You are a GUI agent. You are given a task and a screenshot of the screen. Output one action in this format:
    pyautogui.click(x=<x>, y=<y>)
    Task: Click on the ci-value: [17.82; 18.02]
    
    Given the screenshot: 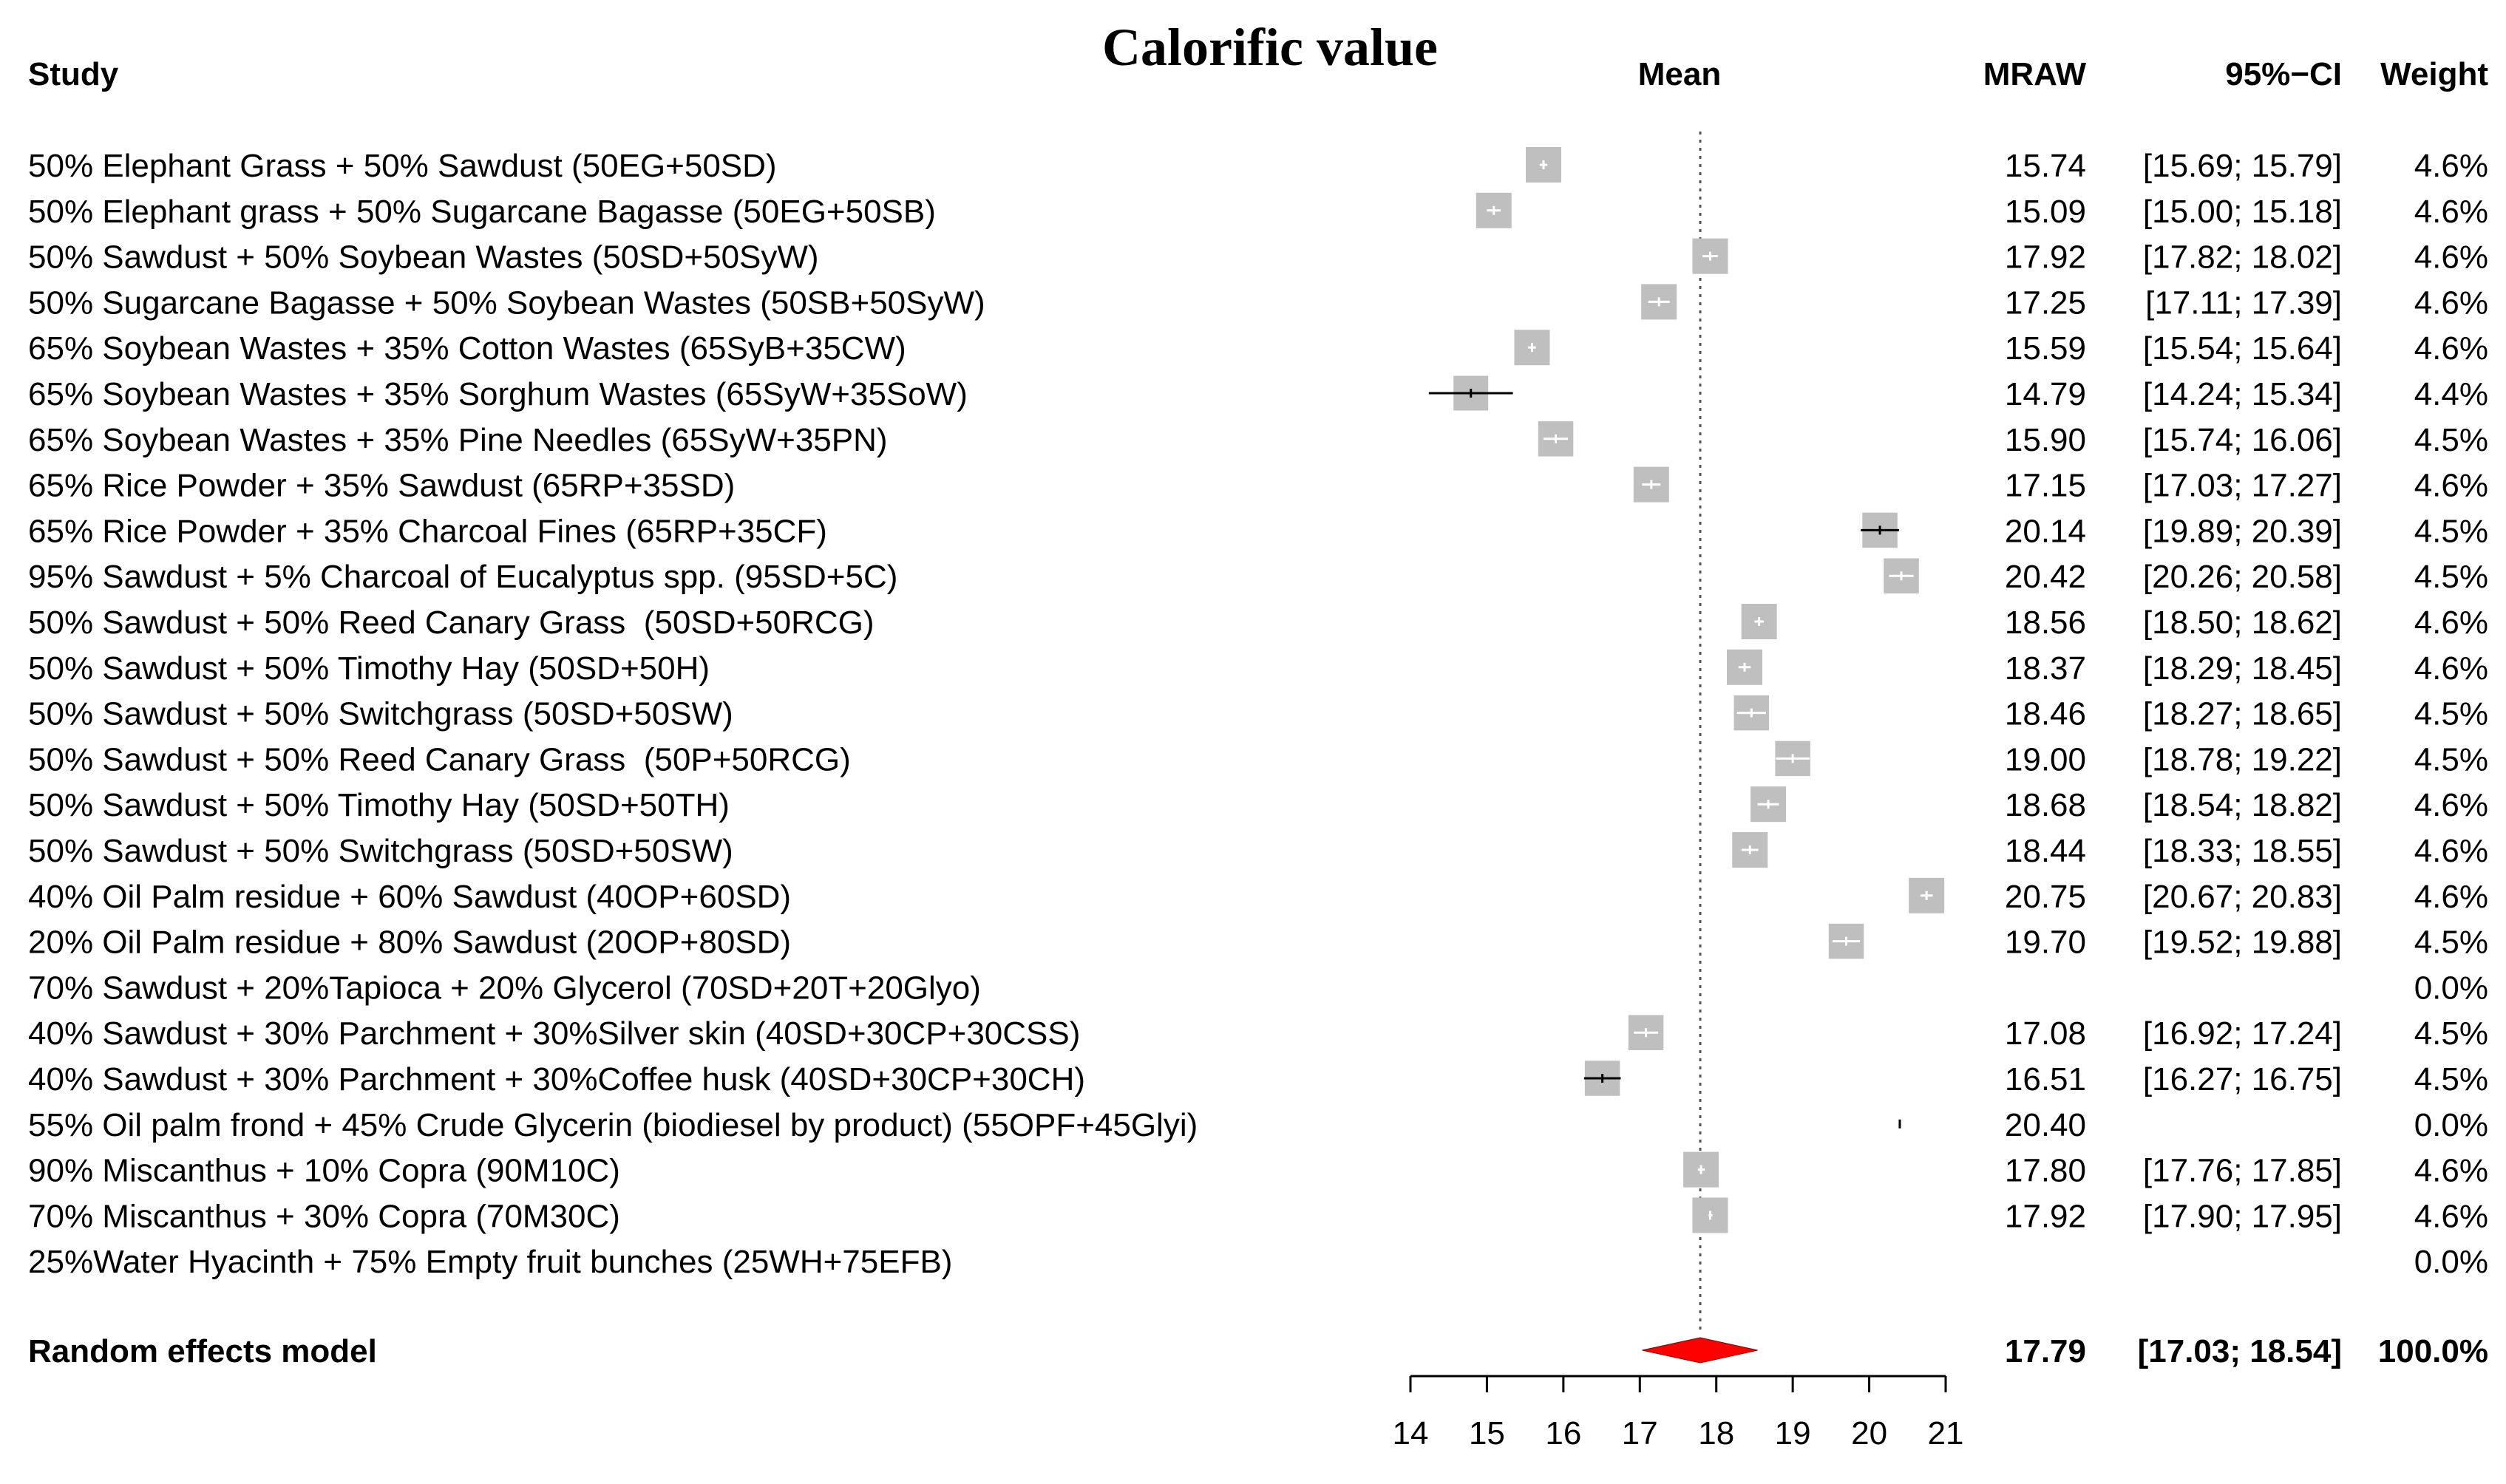 What is the action you would take?
    pyautogui.click(x=2242, y=257)
    